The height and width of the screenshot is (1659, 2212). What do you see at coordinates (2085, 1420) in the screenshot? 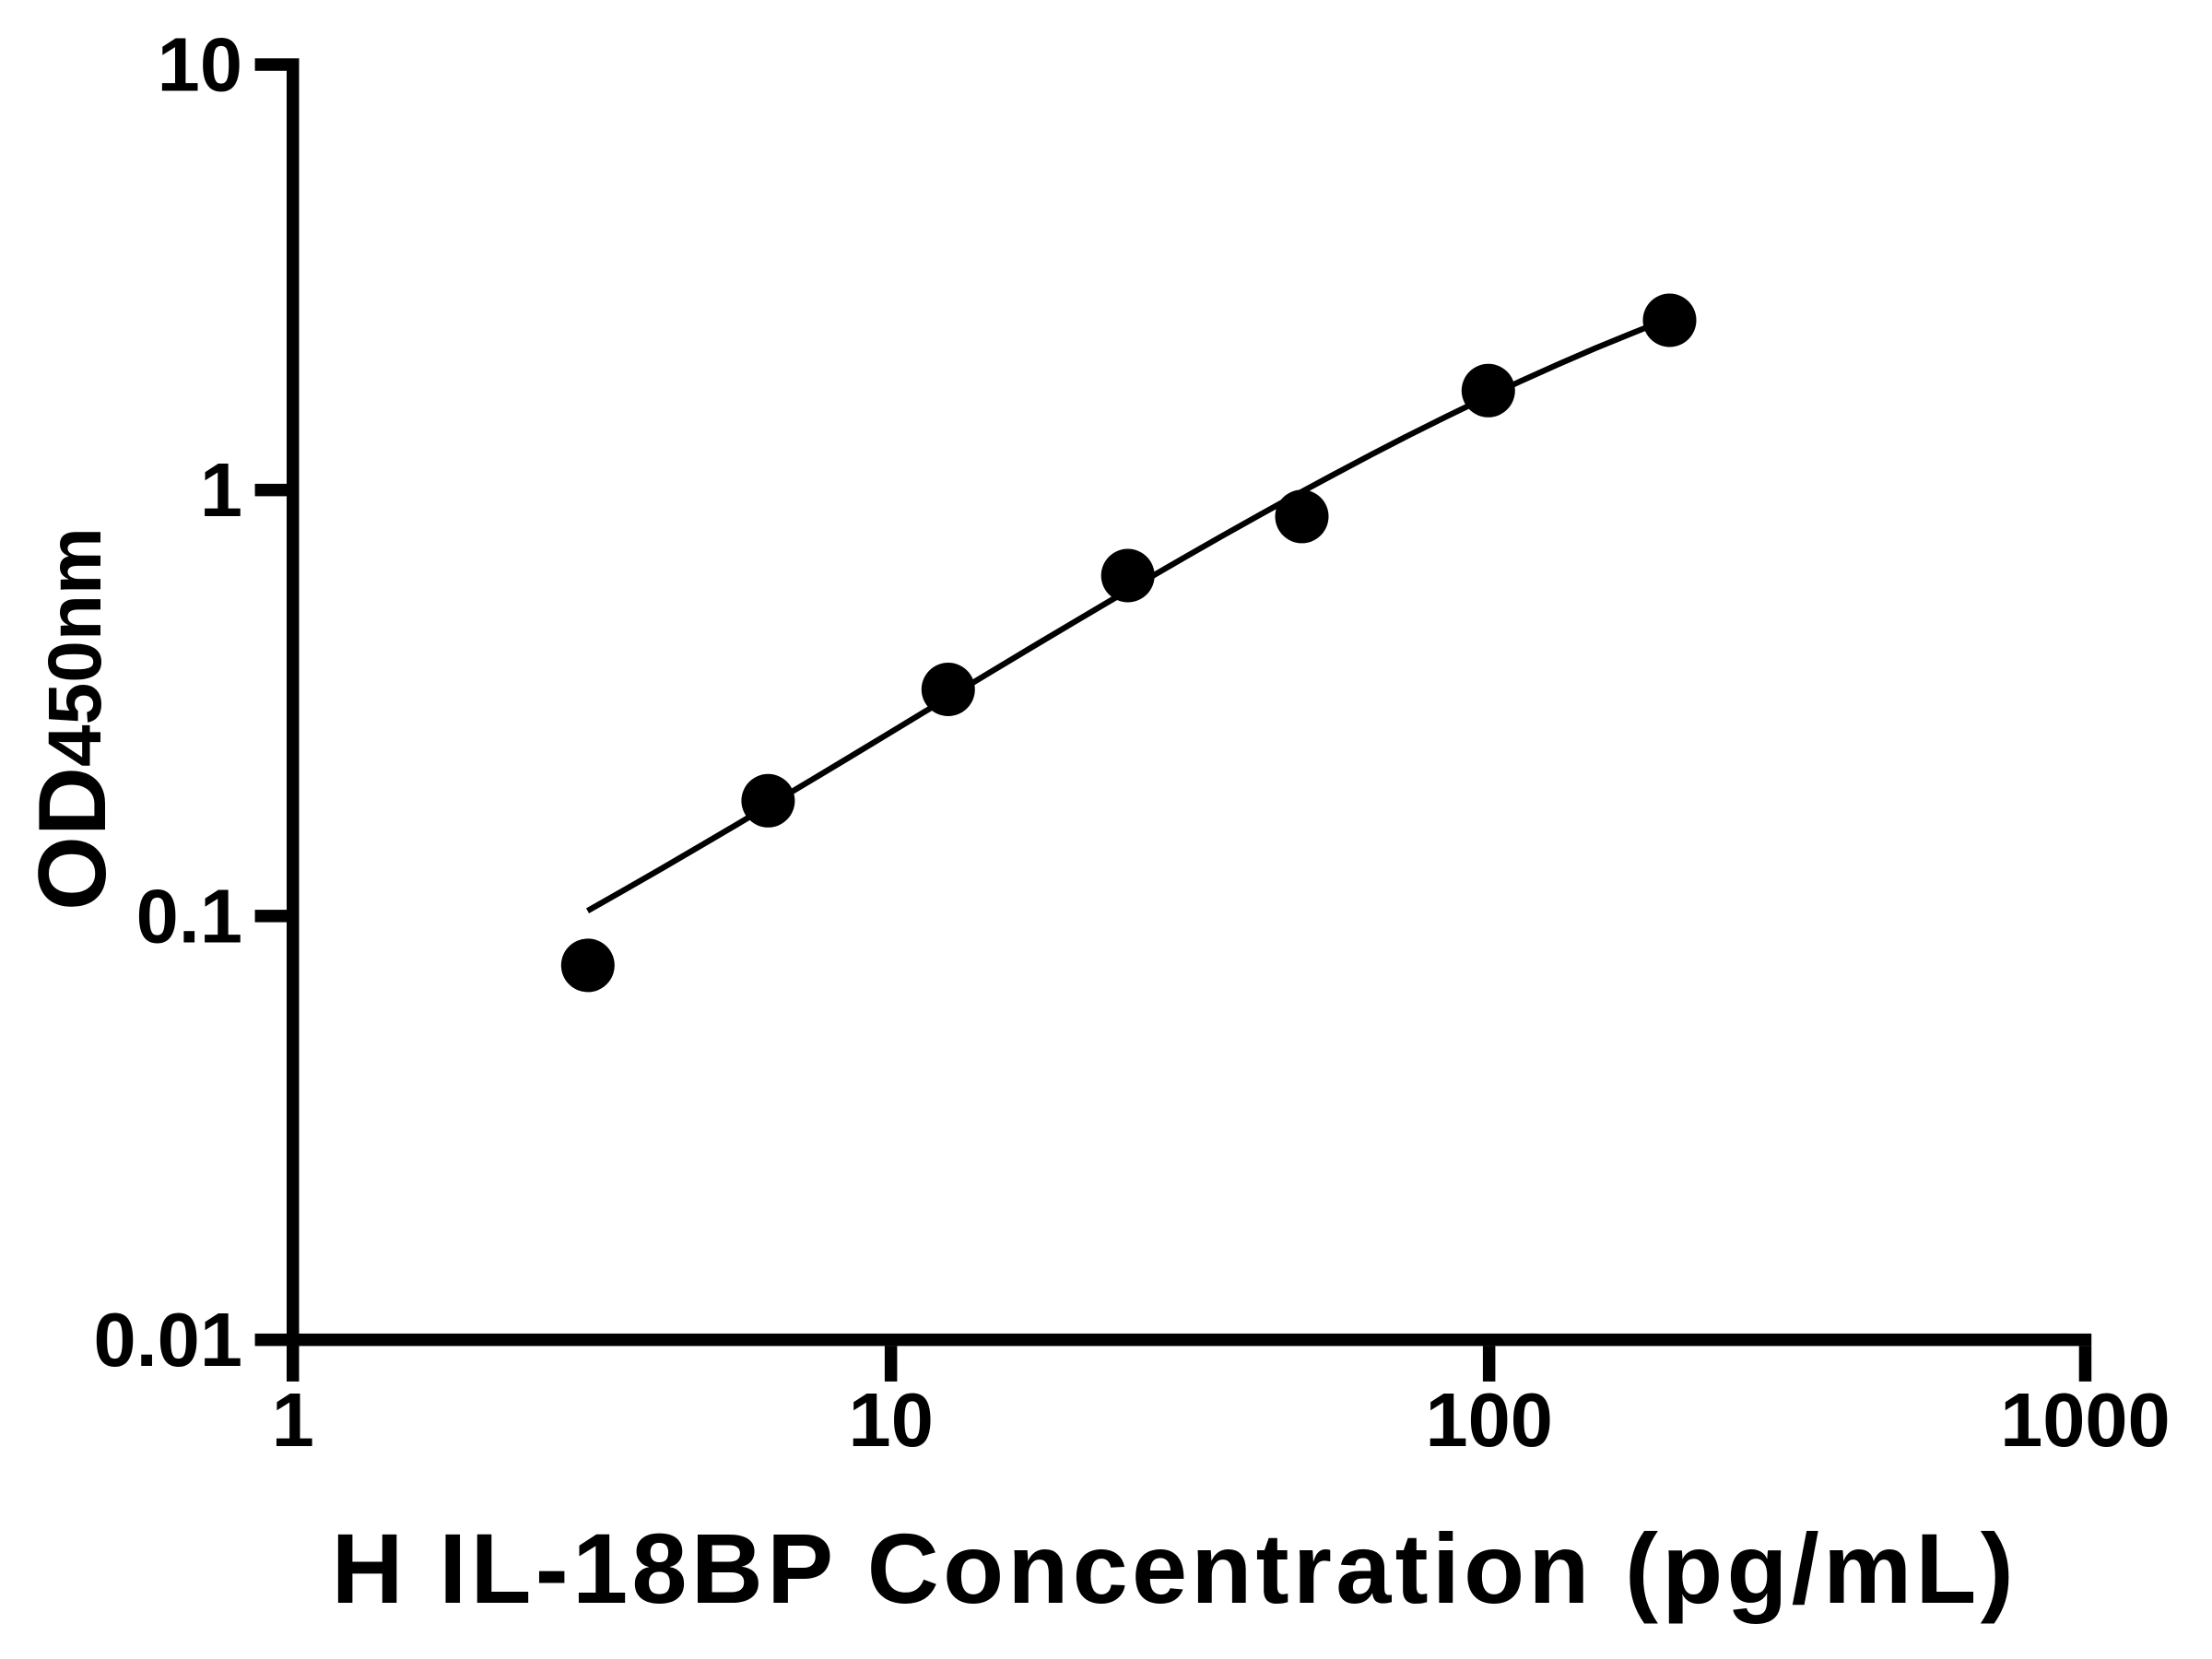
I see `svg-text: 1000` at bounding box center [2085, 1420].